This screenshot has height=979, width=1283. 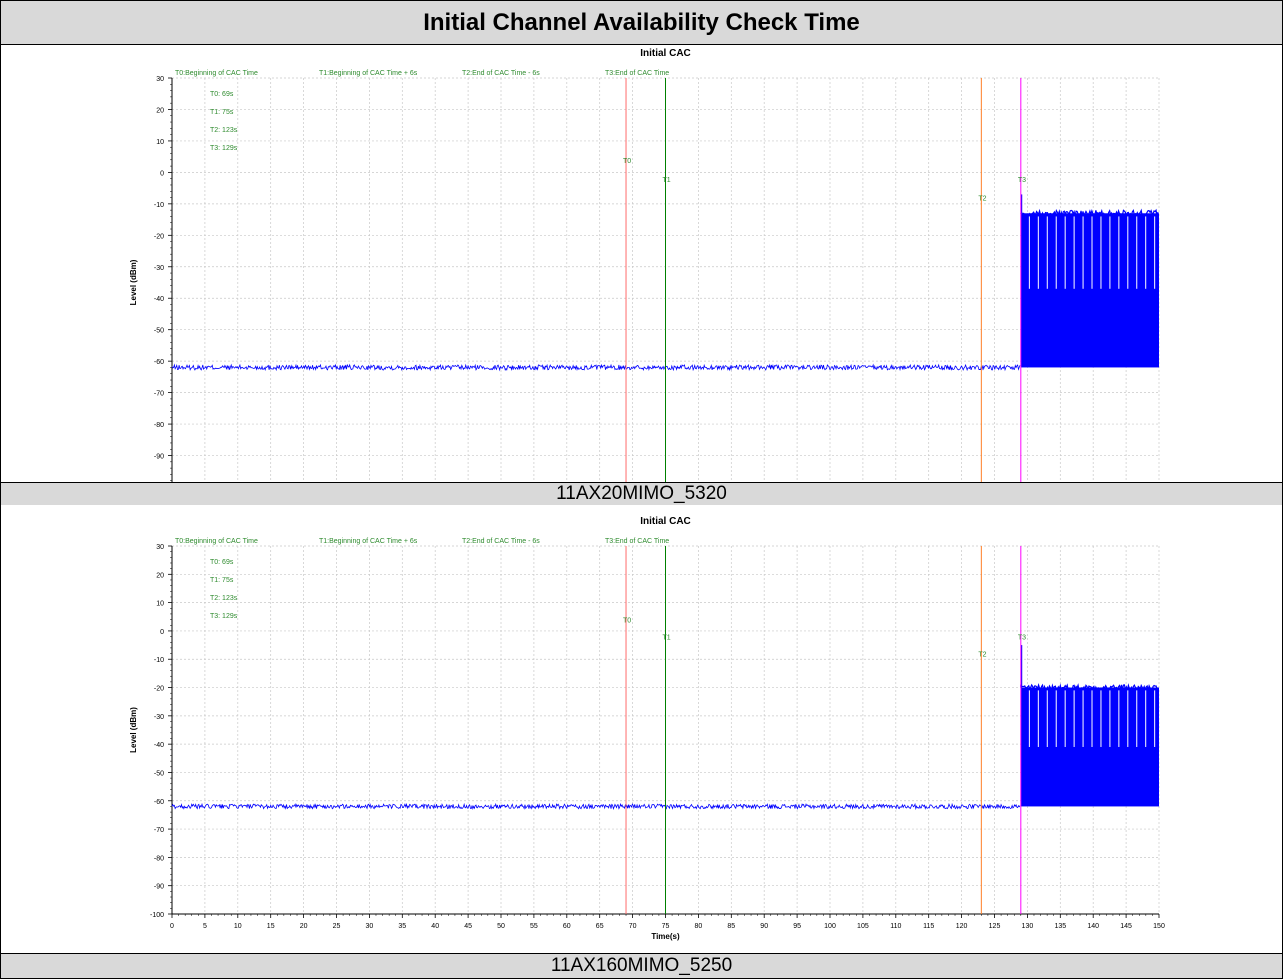 What do you see at coordinates (205, 926) in the screenshot?
I see `x-tick-label: 5` at bounding box center [205, 926].